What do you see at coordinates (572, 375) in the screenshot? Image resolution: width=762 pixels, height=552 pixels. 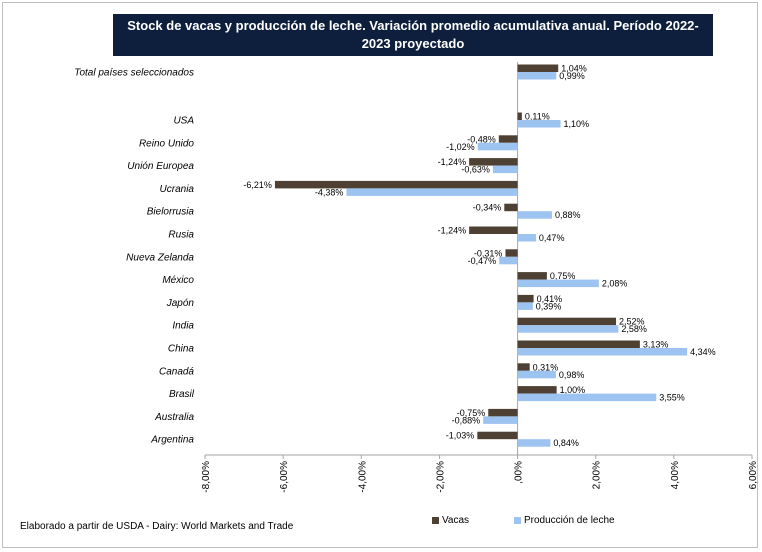 I see `data-label-produccion: 0,98%` at bounding box center [572, 375].